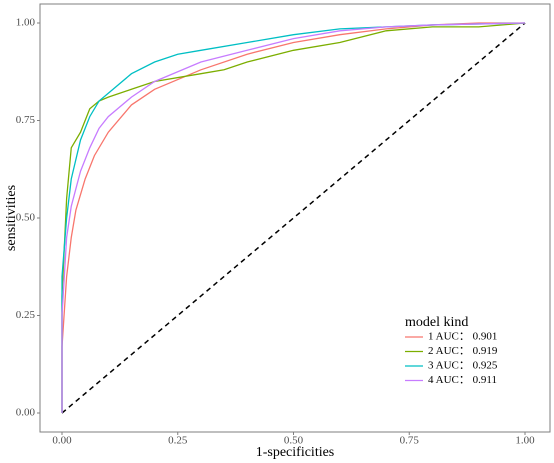  I want to click on x-tick-label: 0.25, so click(178, 441).